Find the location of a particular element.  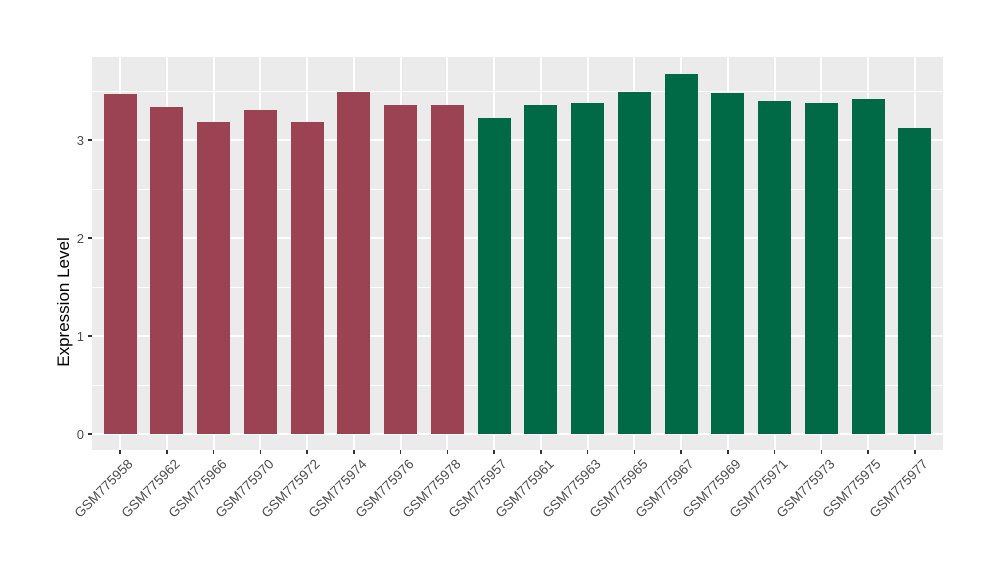

bar-GSM775970 is located at coordinates (260, 271).